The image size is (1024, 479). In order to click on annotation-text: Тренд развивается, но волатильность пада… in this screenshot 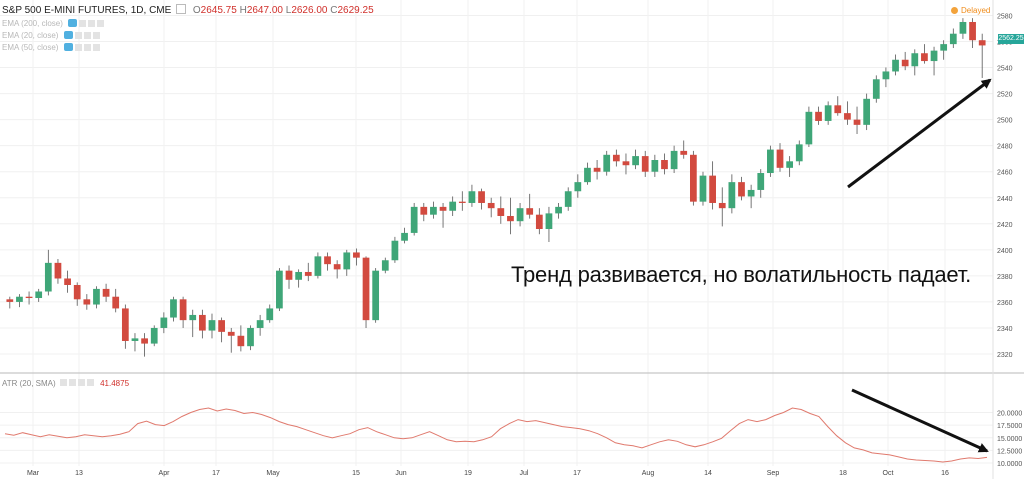, I will do `click(741, 274)`.